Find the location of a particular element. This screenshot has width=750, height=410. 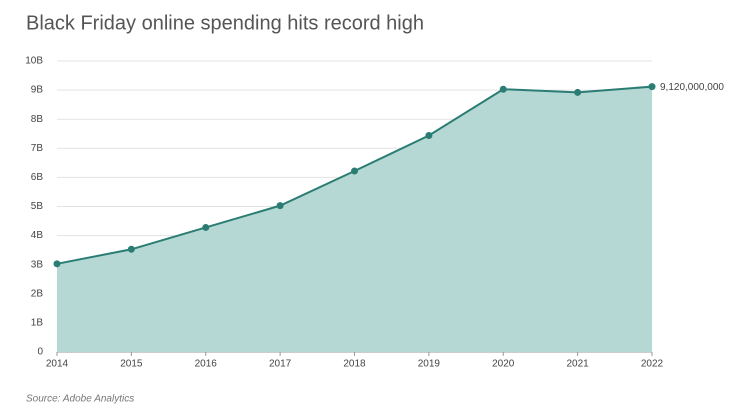

y-tick-label: 7B is located at coordinates (37, 148).